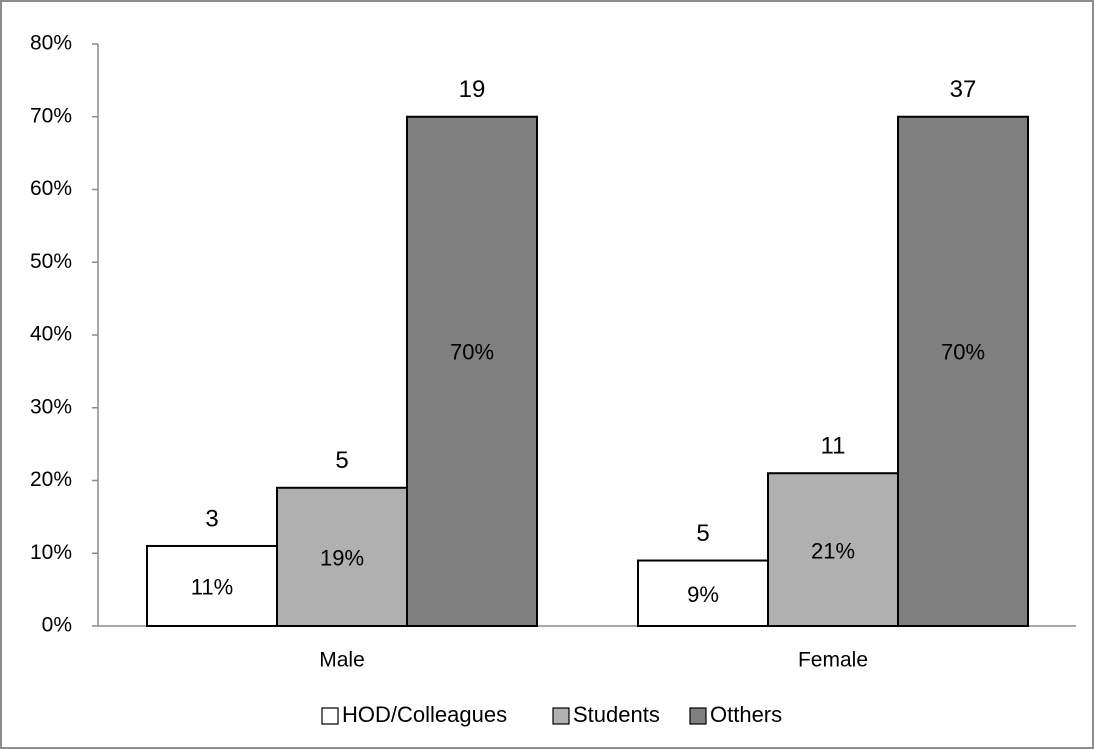 This screenshot has width=1094, height=749. What do you see at coordinates (57, 625) in the screenshot?
I see `y-tick-label: 0%` at bounding box center [57, 625].